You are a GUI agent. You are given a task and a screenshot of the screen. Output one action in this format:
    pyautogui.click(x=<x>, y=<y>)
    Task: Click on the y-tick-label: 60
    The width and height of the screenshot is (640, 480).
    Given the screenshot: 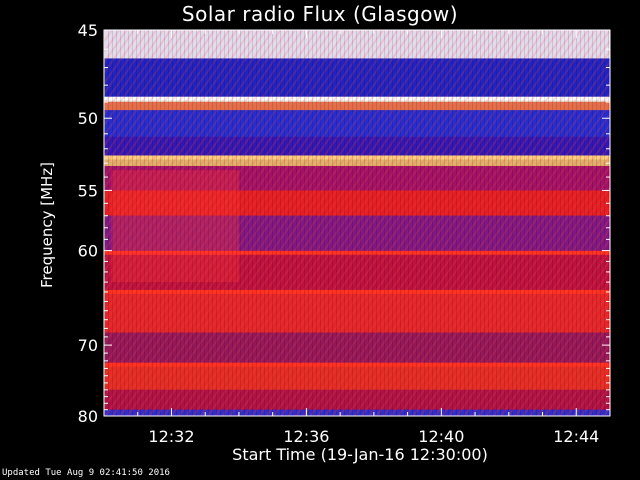 What is the action you would take?
    pyautogui.click(x=88, y=251)
    